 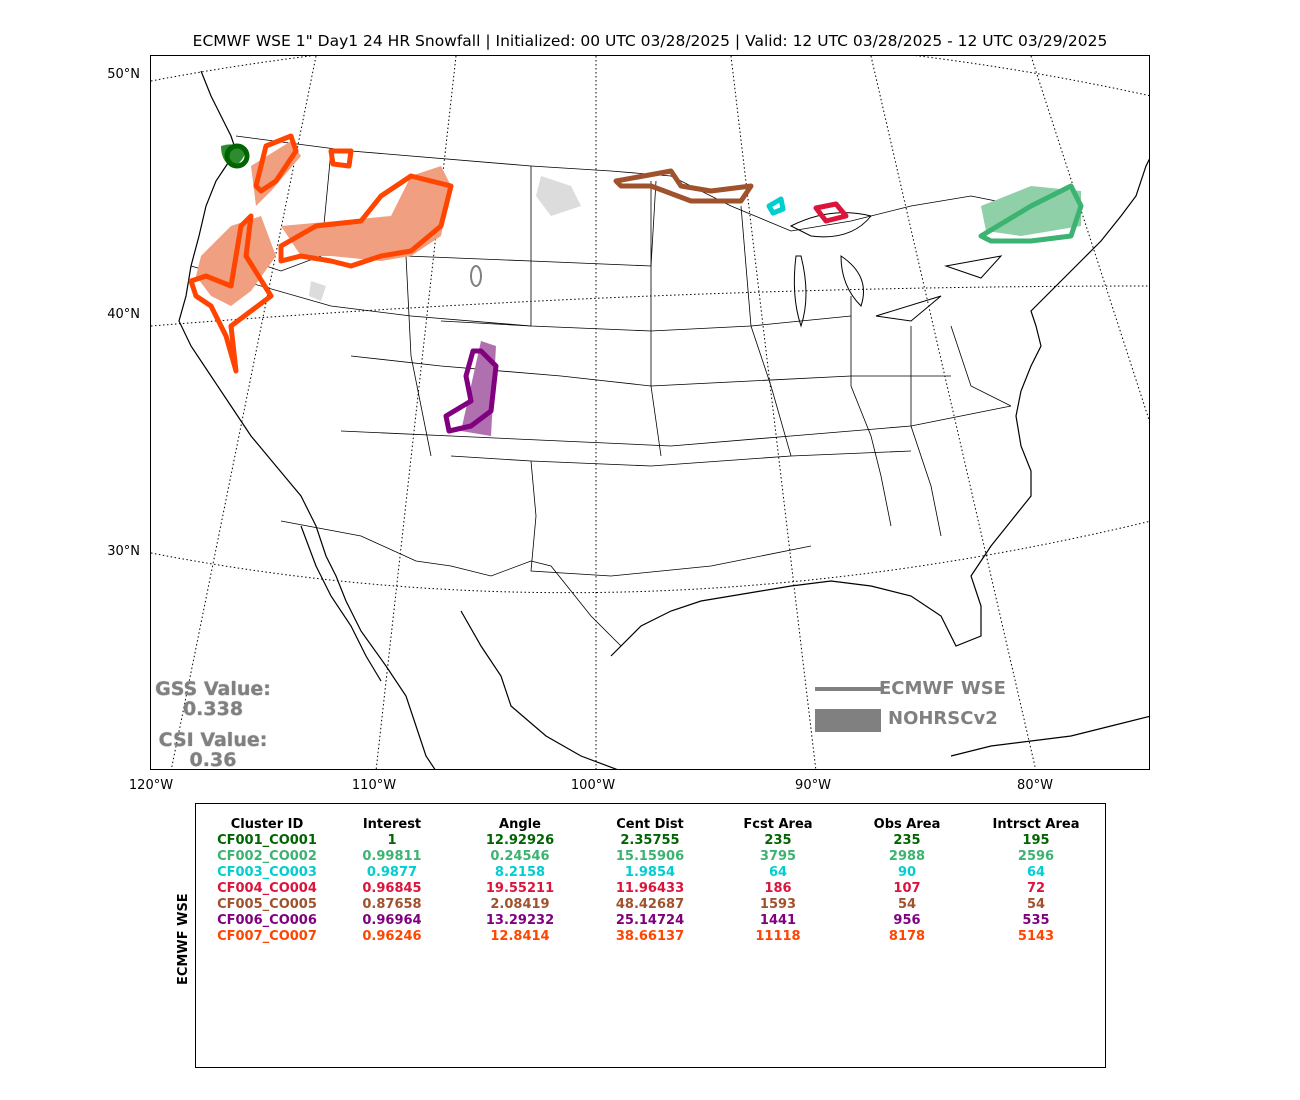 I want to click on dakotas-border, so click(x=656, y=319).